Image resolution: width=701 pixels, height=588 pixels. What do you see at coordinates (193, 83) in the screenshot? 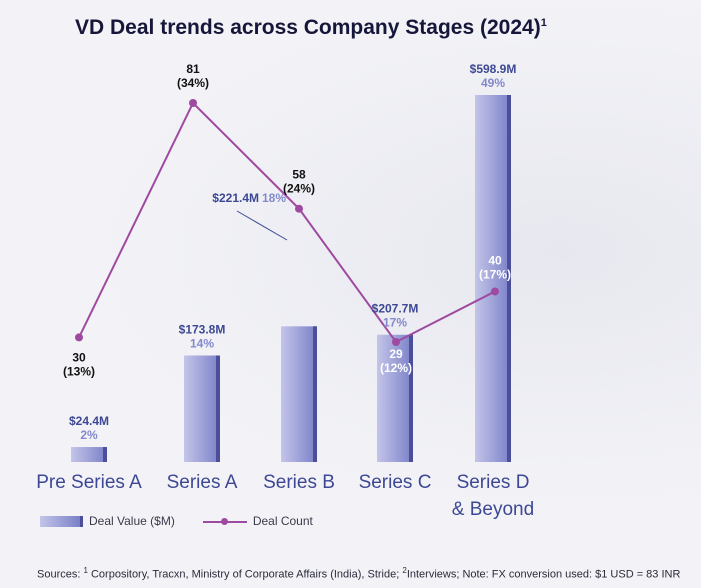
I see `line-pct-label: (34%)` at bounding box center [193, 83].